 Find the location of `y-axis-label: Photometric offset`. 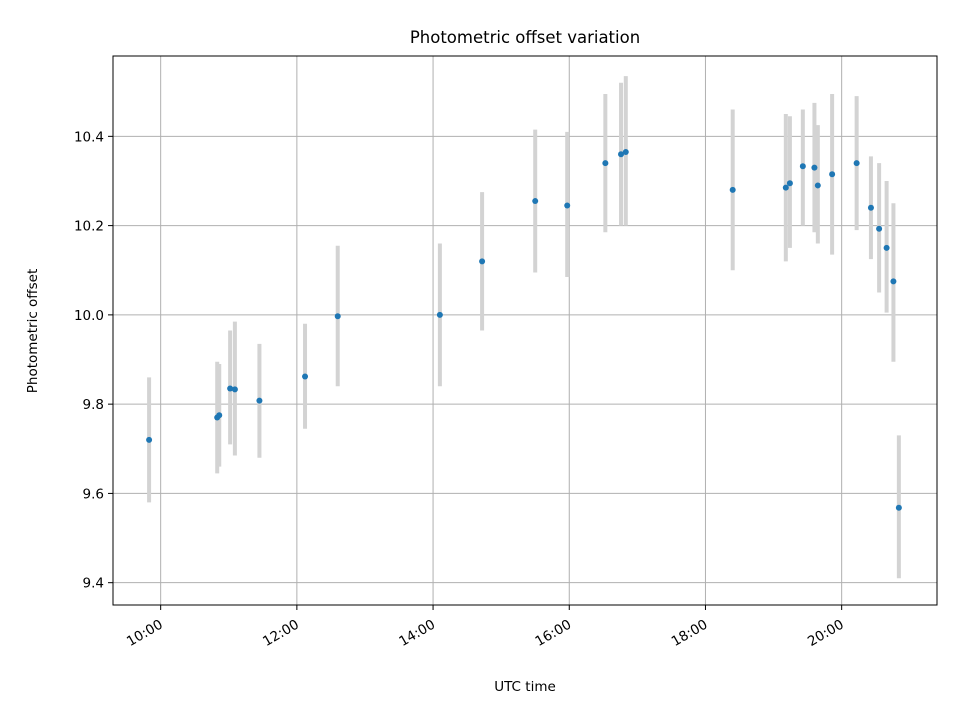

y-axis-label: Photometric offset is located at coordinates (33, 331).